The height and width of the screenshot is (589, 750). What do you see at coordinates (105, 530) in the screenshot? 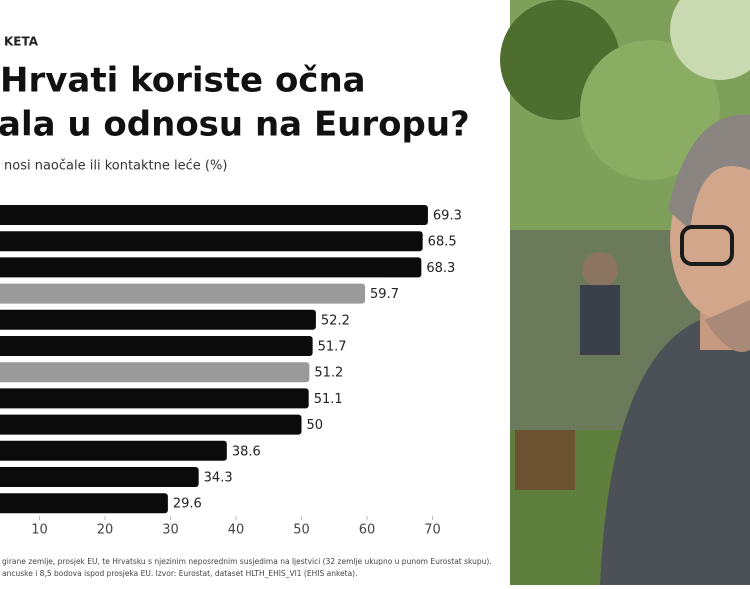
I see `x-tick-label: 20` at bounding box center [105, 530].